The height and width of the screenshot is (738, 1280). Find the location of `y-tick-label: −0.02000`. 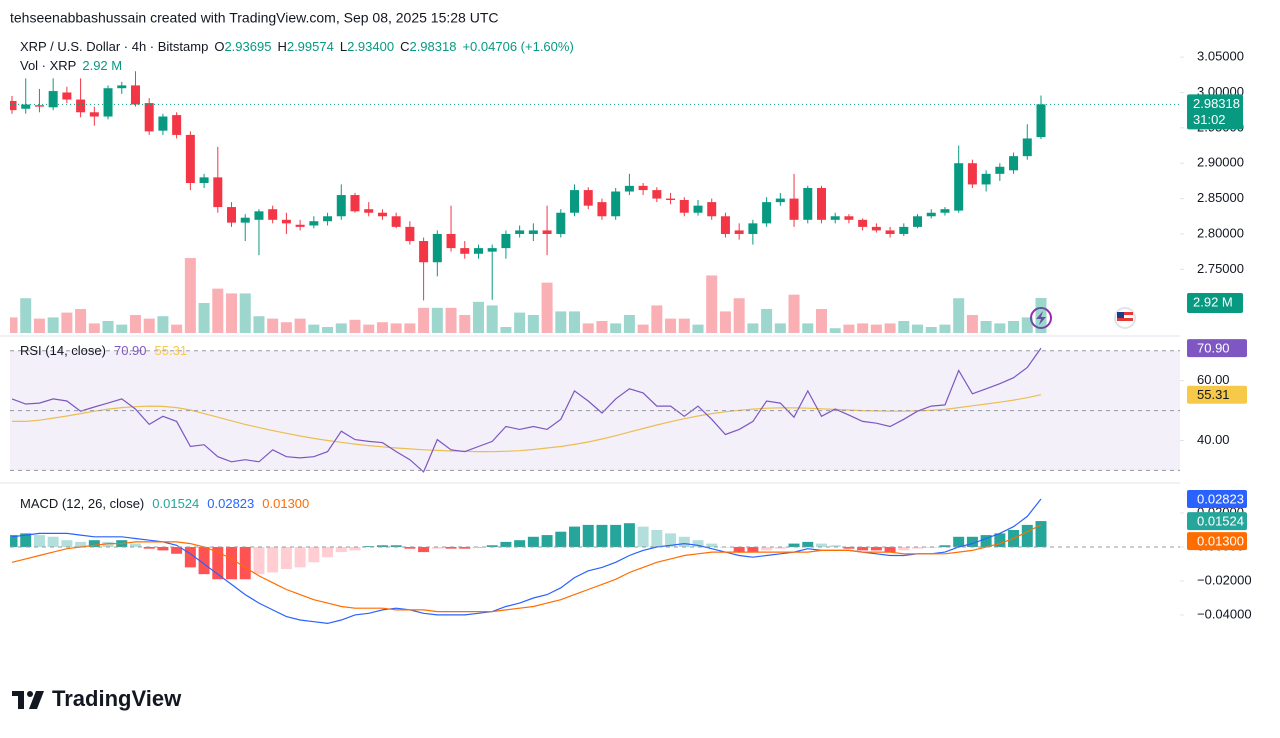

y-tick-label: −0.02000 is located at coordinates (1224, 579).